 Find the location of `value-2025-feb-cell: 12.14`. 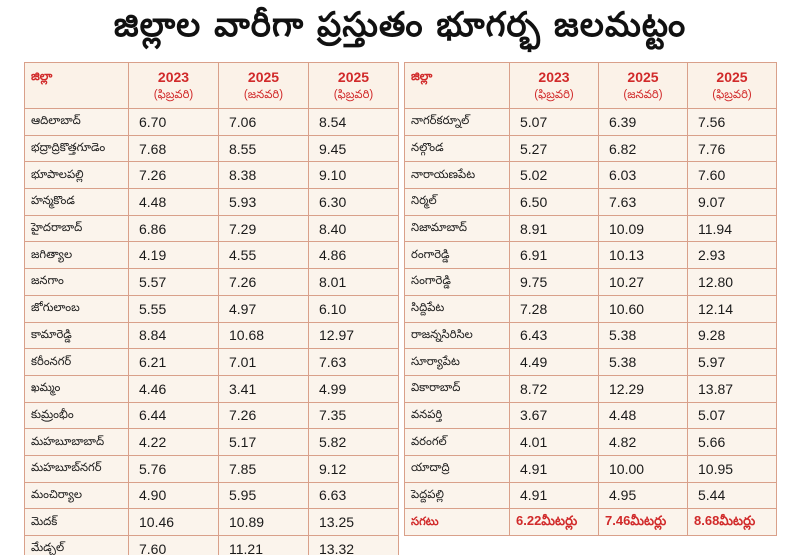

value-2025-feb-cell: 12.14 is located at coordinates (732, 308).